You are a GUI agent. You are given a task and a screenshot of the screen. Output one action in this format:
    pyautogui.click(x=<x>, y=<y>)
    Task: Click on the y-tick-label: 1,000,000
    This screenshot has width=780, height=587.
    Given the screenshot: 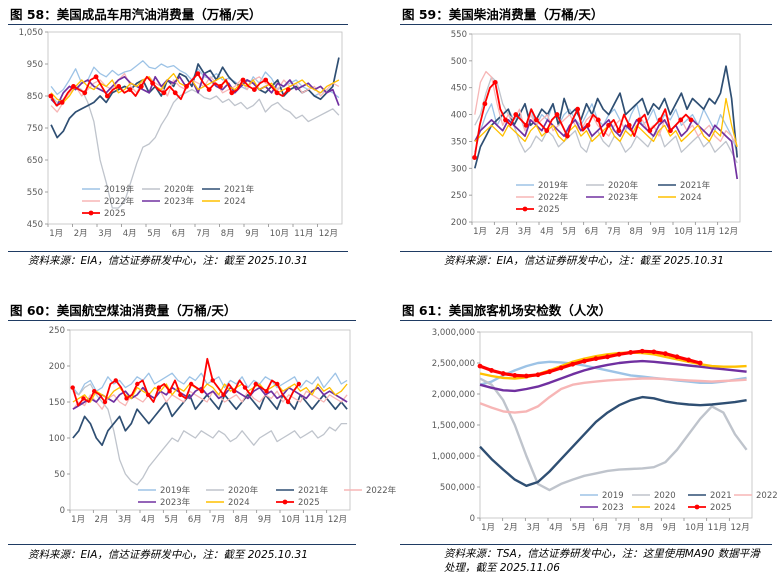 What is the action you would take?
    pyautogui.click(x=453, y=457)
    